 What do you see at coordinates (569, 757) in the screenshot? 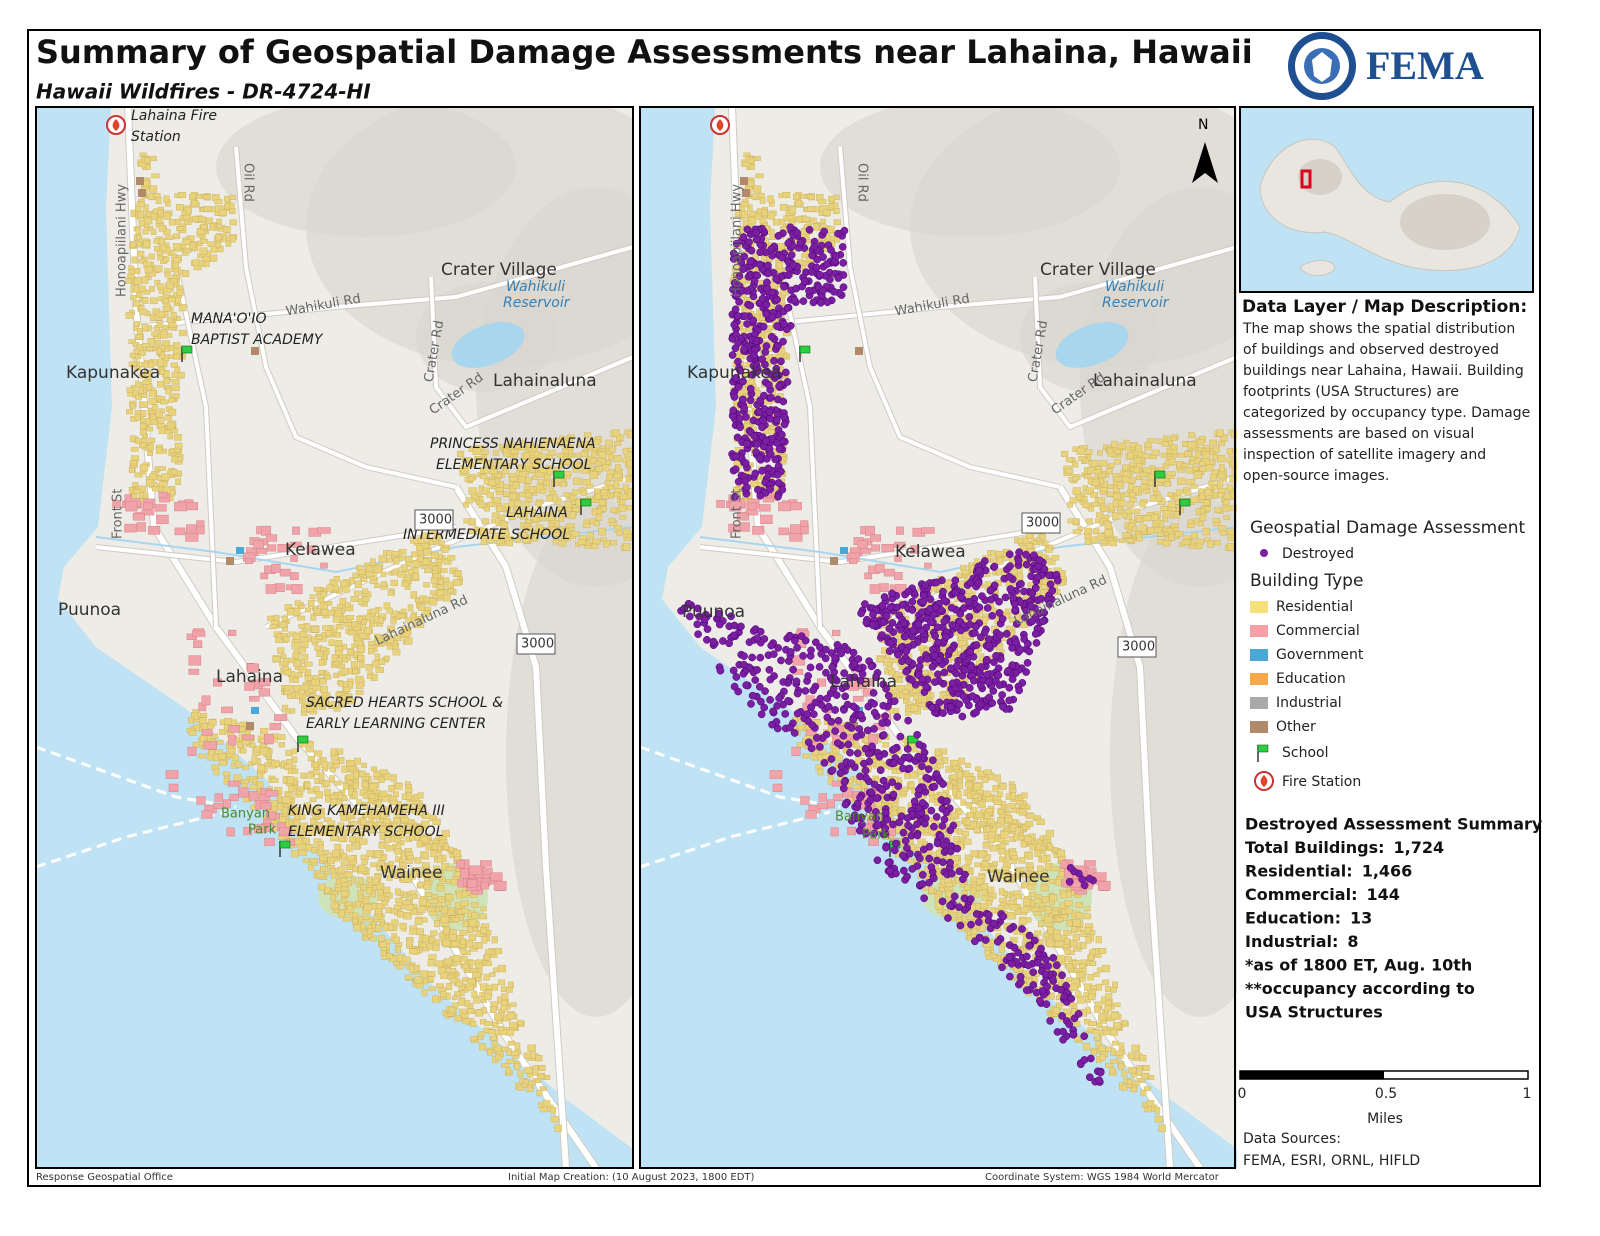
I see `hill-shade` at bounding box center [569, 757].